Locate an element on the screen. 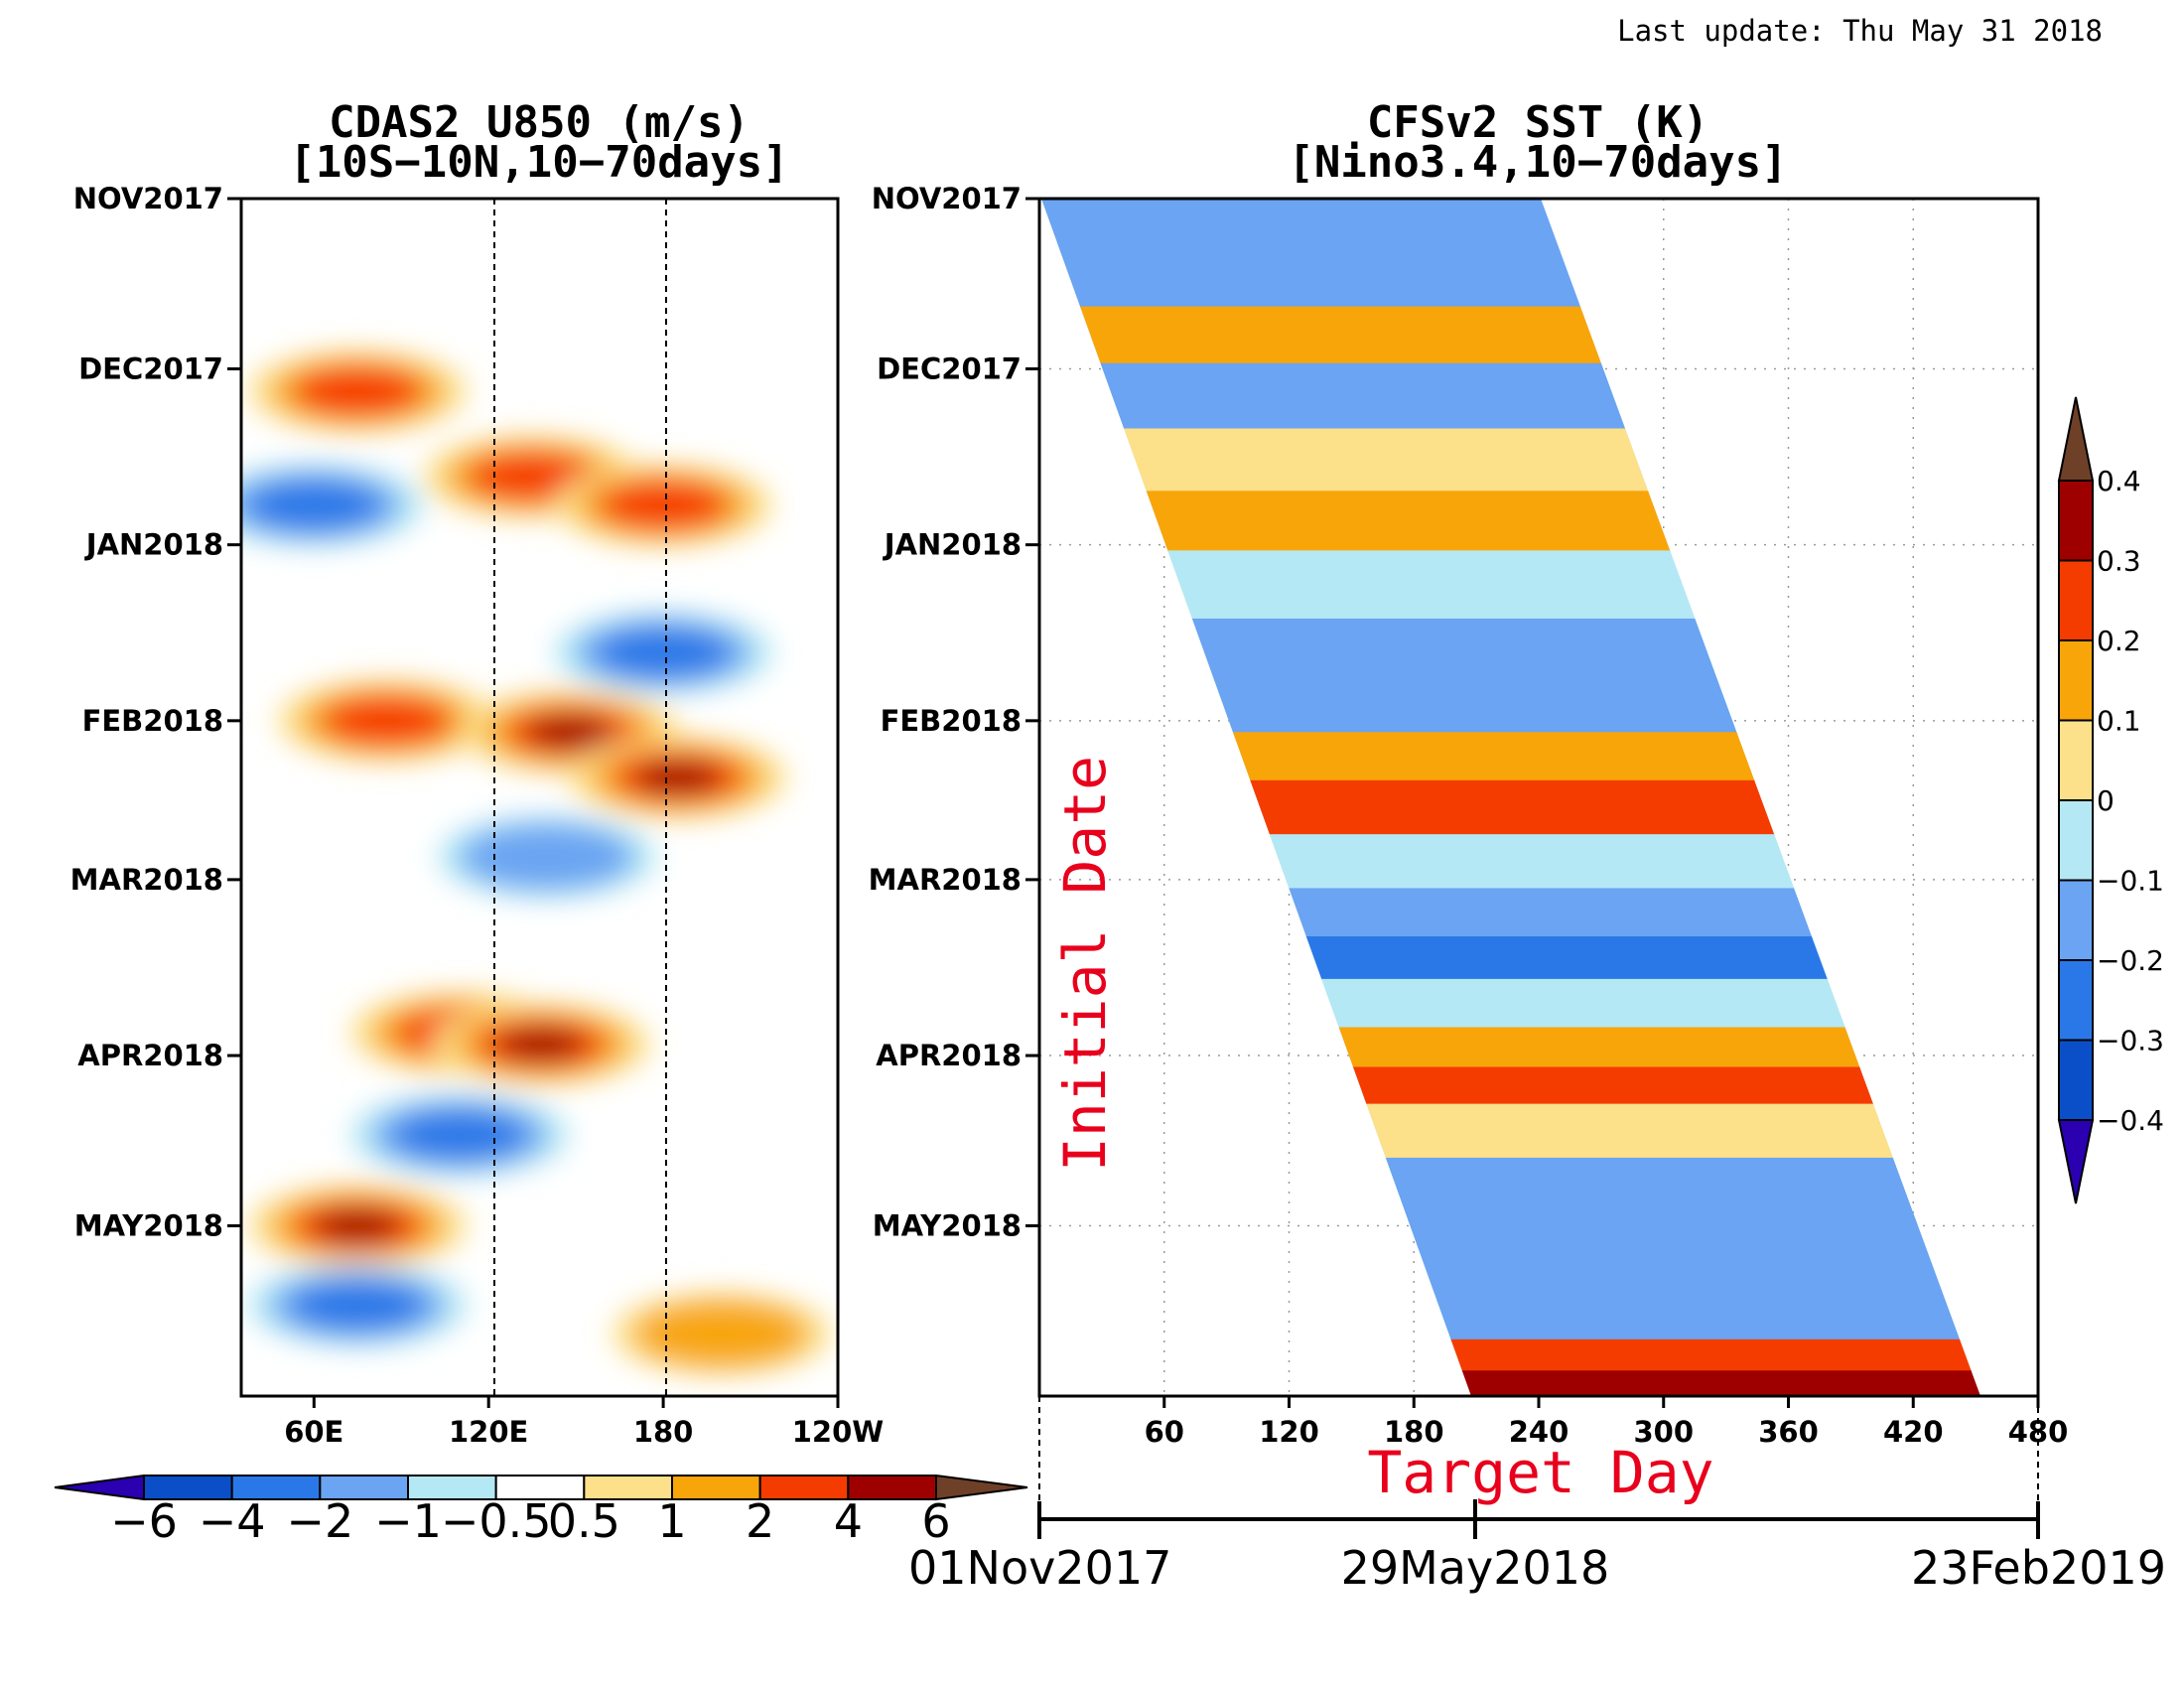 This screenshot has width=2184, height=1688. date-axis-label-2: 23Feb2019 is located at coordinates (2038, 1568).